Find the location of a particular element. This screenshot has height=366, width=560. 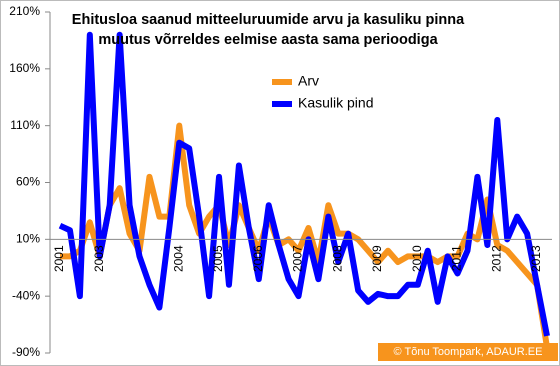

copyright-box is located at coordinates (468, 352).